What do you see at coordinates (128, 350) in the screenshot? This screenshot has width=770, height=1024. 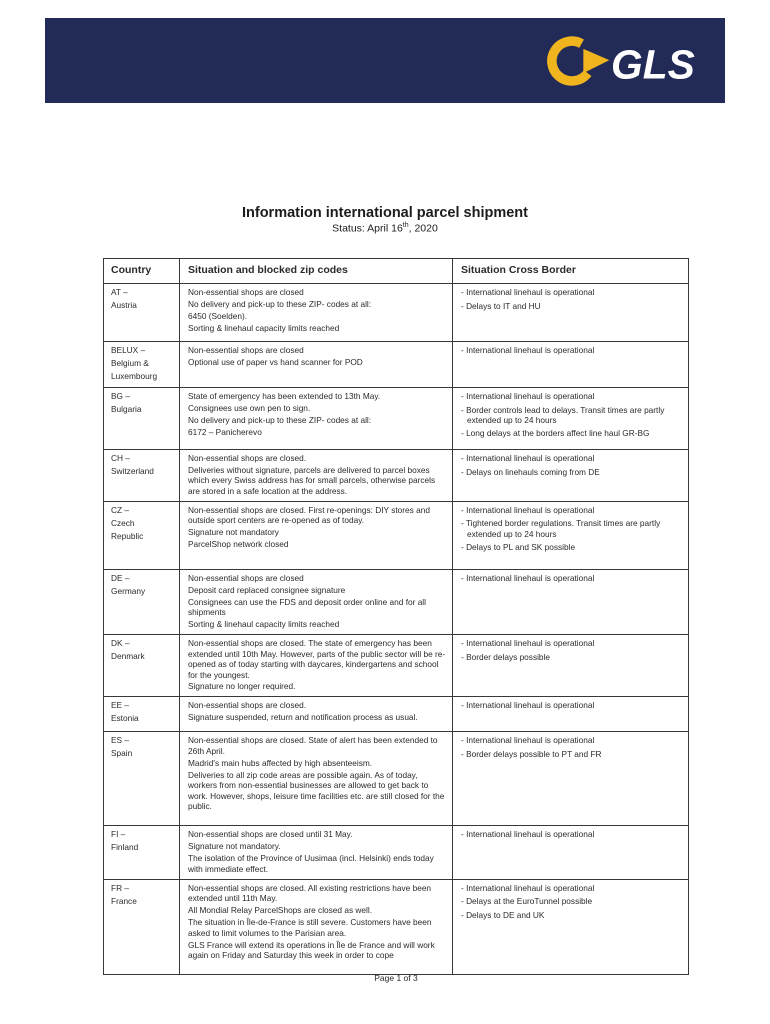 I see `cell-line: BELUX –` at bounding box center [128, 350].